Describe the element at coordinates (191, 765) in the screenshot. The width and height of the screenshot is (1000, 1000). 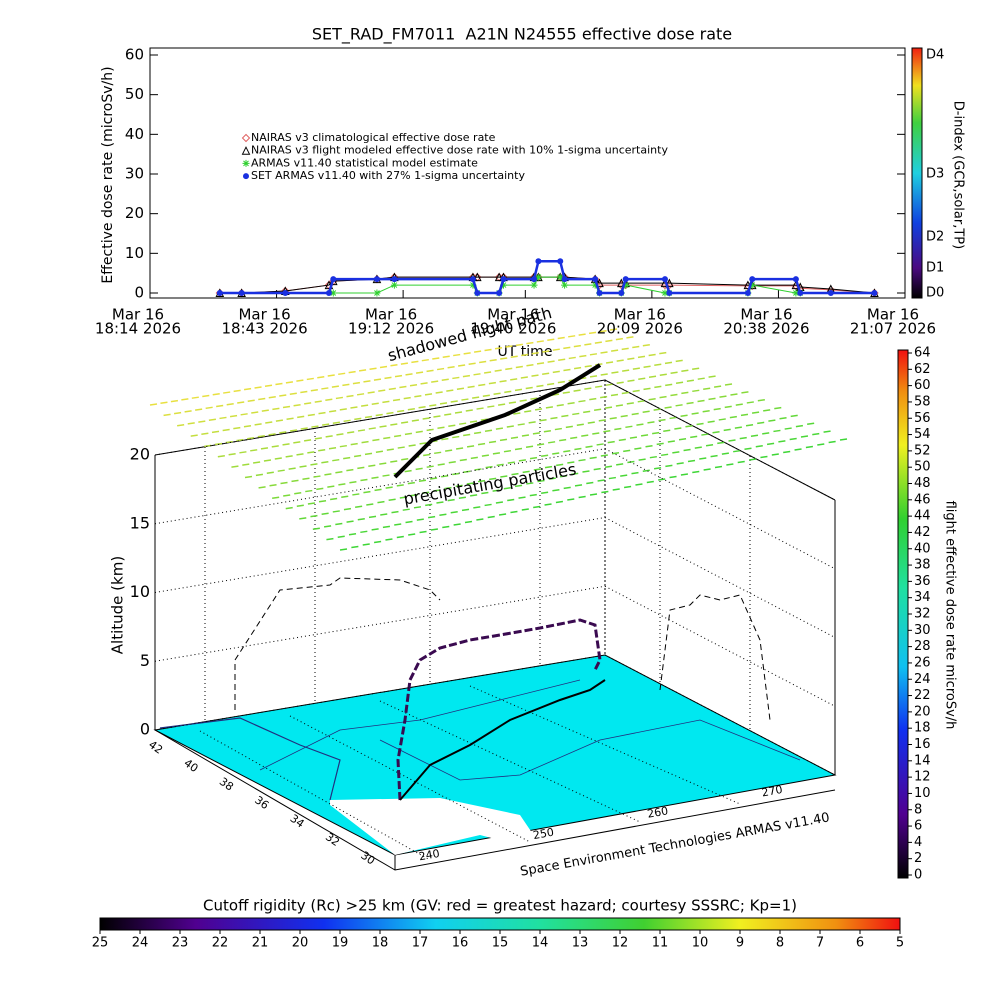
I see `lat-tick-label: 40` at that location.